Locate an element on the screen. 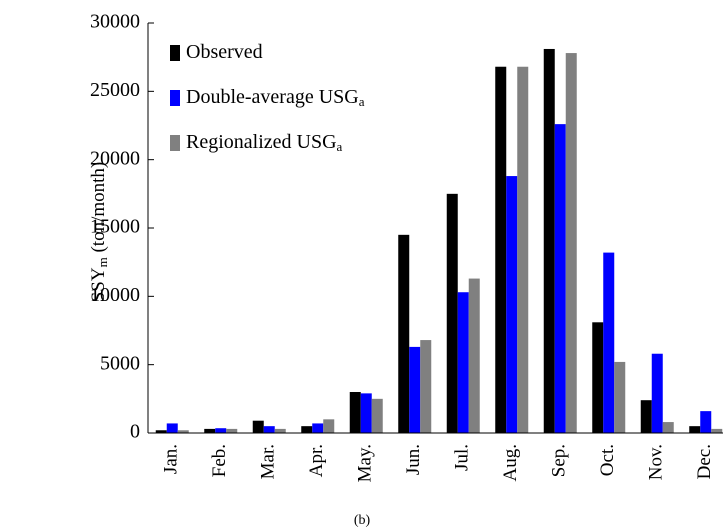 This screenshot has width=723, height=531. legend-label: Regionalized USGa is located at coordinates (264, 142).